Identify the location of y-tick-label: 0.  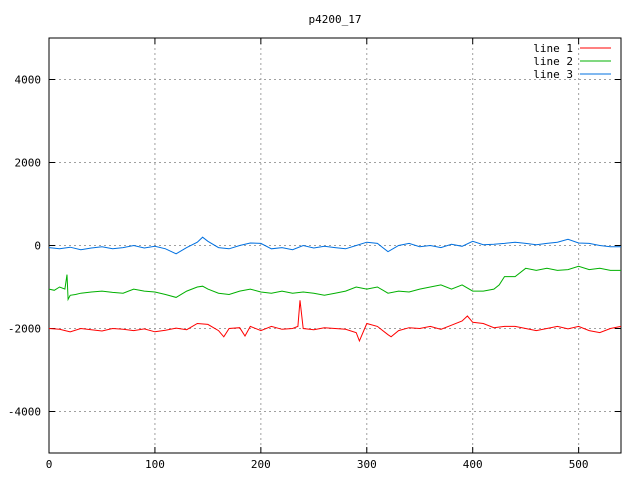
(37, 246).